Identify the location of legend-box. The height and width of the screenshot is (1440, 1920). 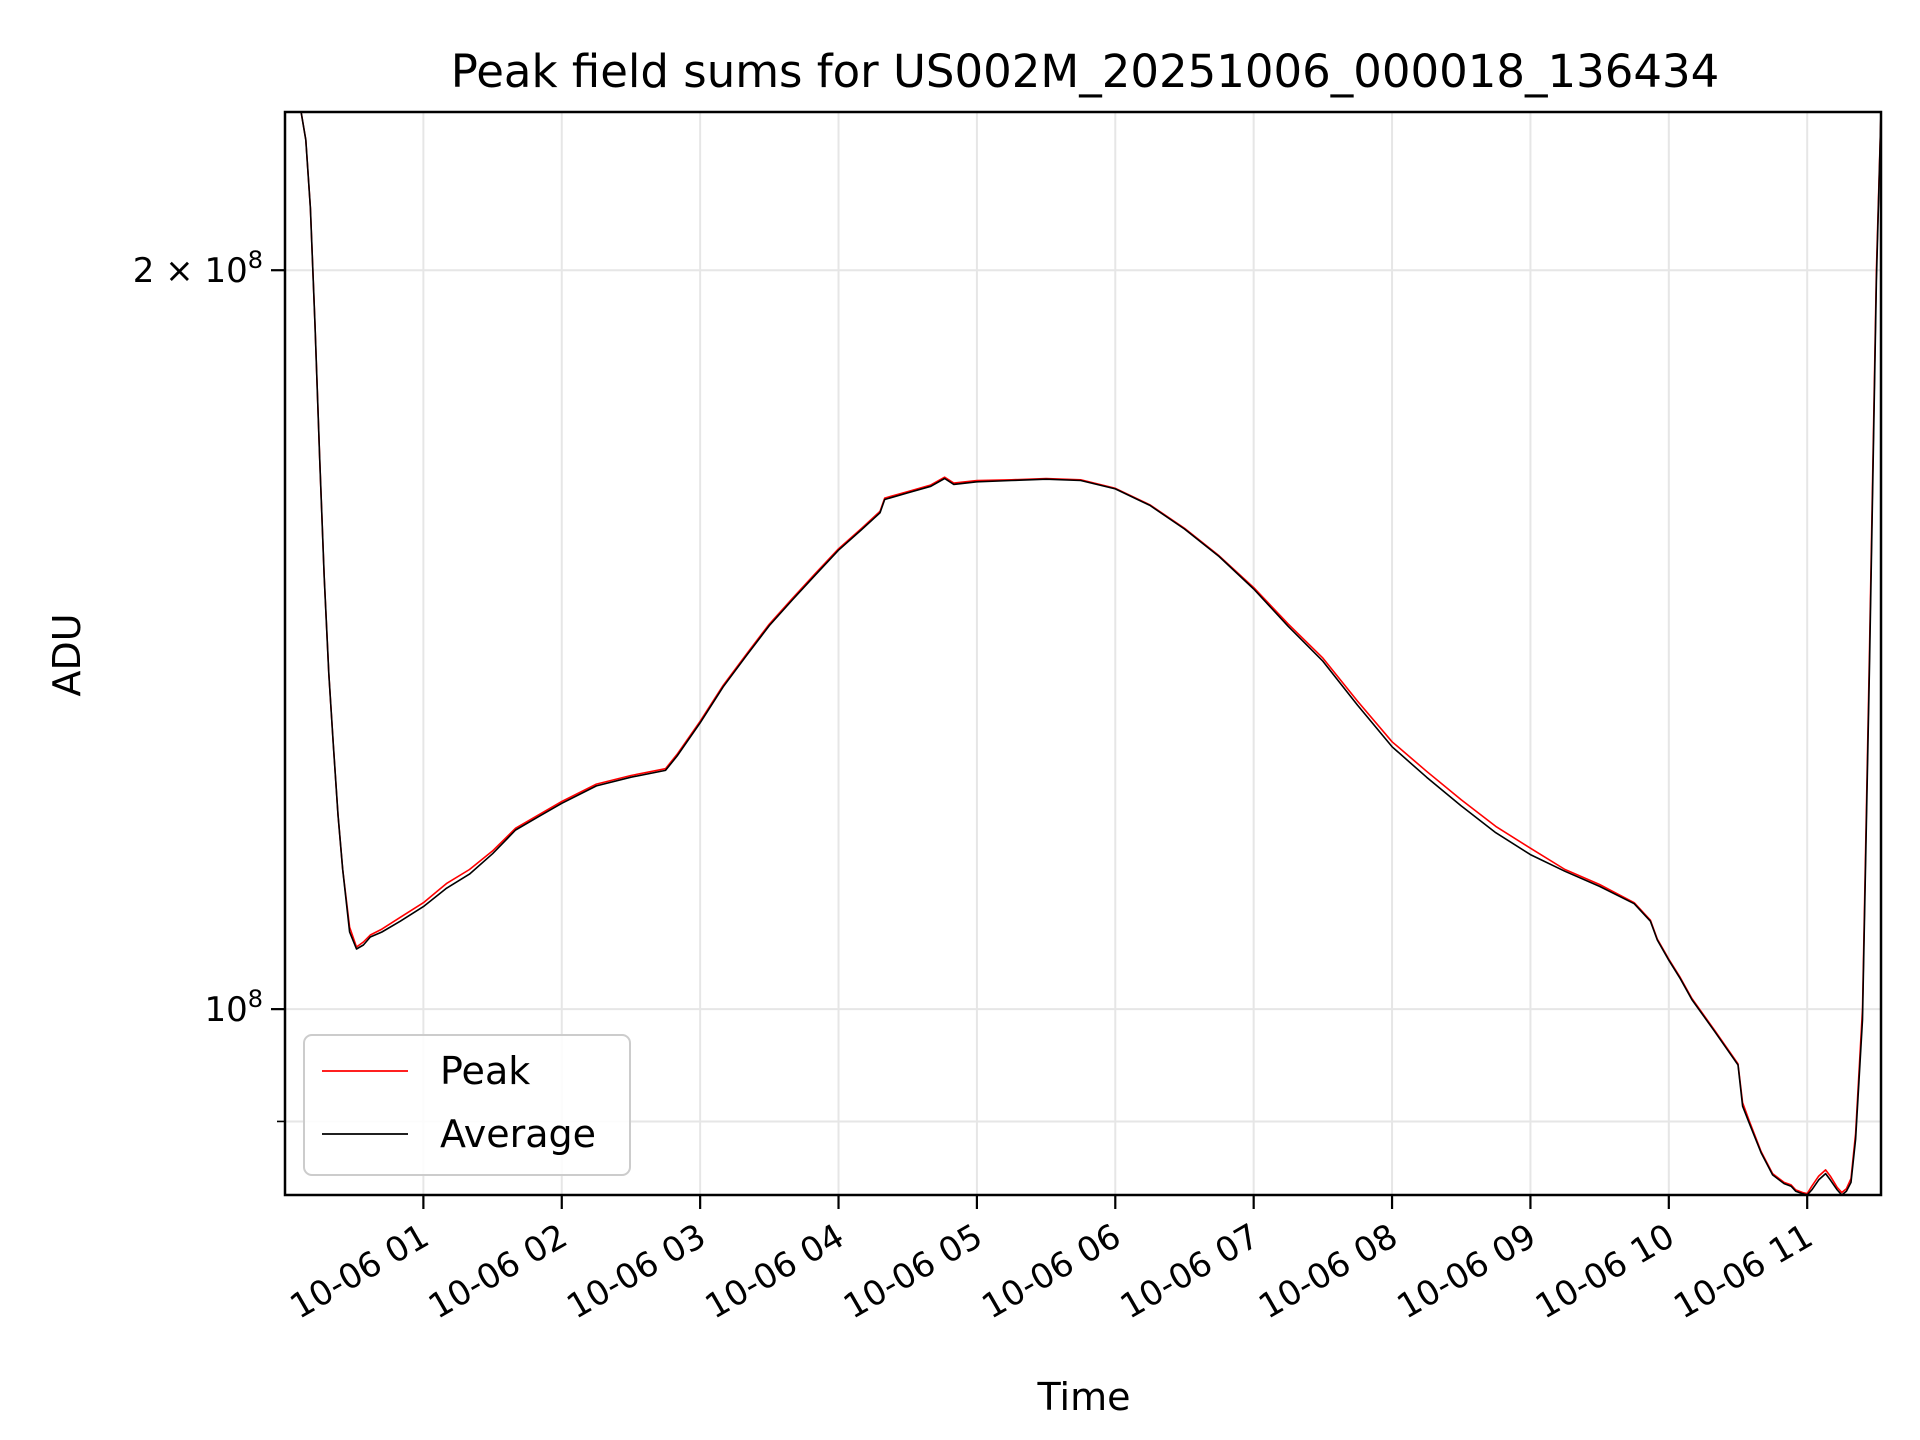
(467, 1105).